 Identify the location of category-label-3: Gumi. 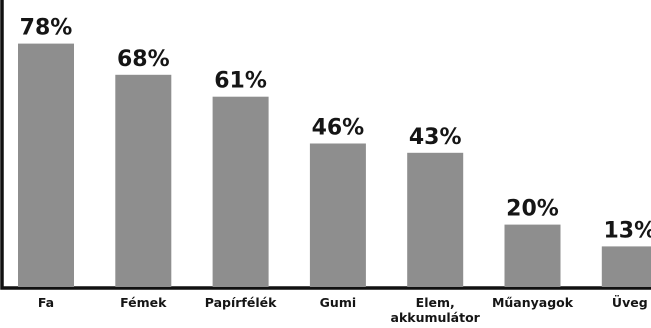
(338, 302).